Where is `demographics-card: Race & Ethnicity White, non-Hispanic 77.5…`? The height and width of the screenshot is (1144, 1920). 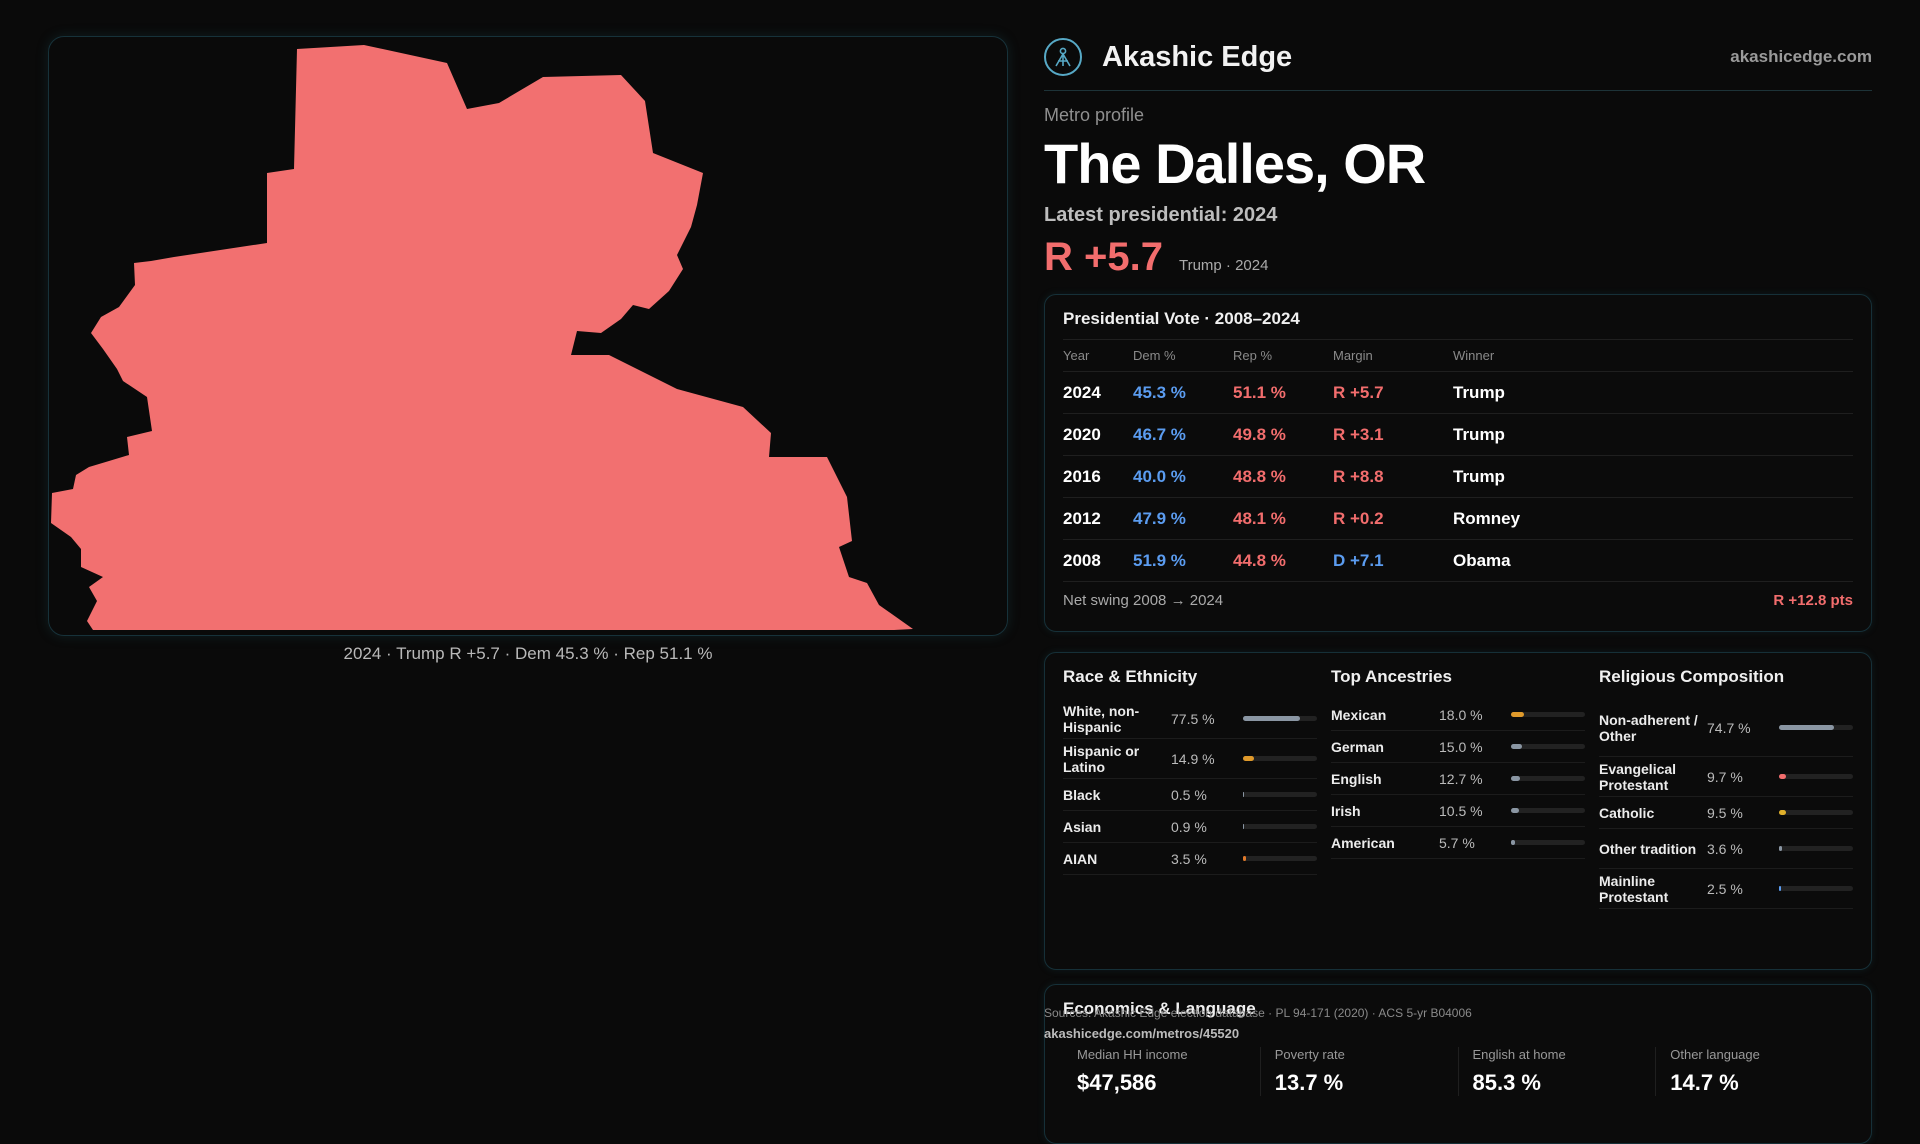 demographics-card: Race & Ethnicity White, non-Hispanic 77.5… is located at coordinates (1458, 811).